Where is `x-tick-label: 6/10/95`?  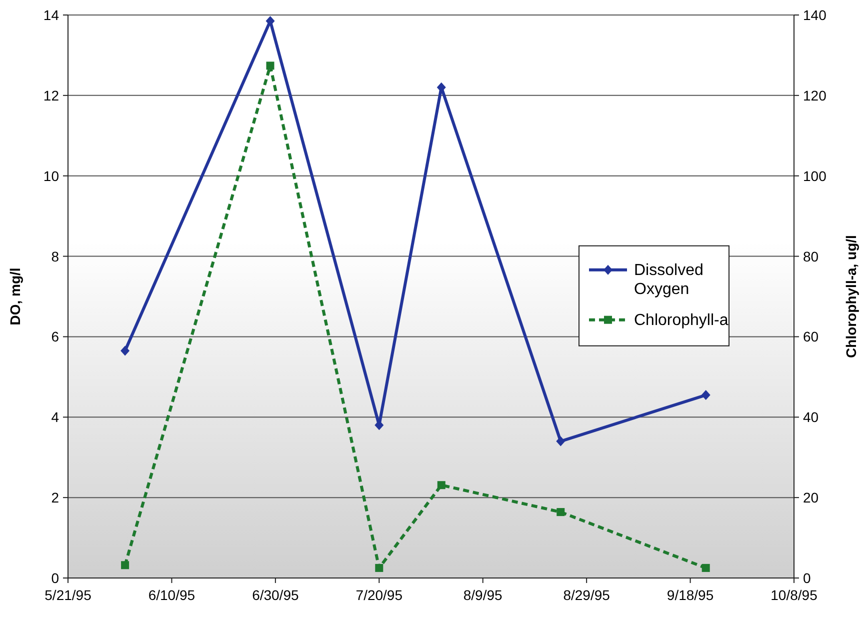 x-tick-label: 6/10/95 is located at coordinates (172, 595).